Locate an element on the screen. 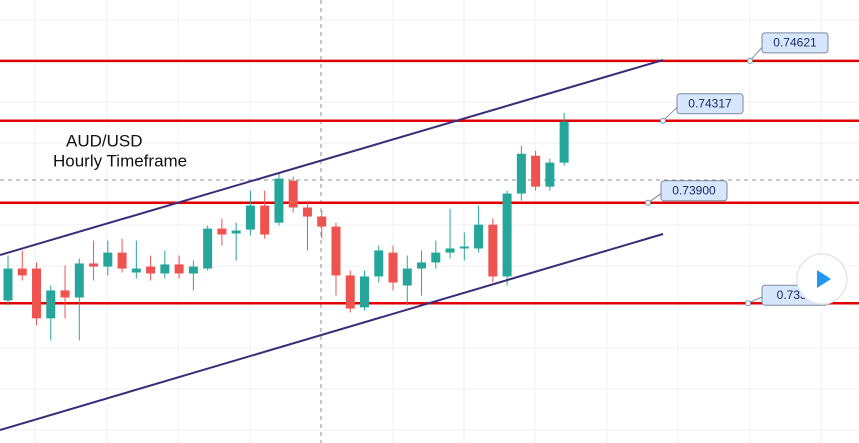  play-button is located at coordinates (822, 279).